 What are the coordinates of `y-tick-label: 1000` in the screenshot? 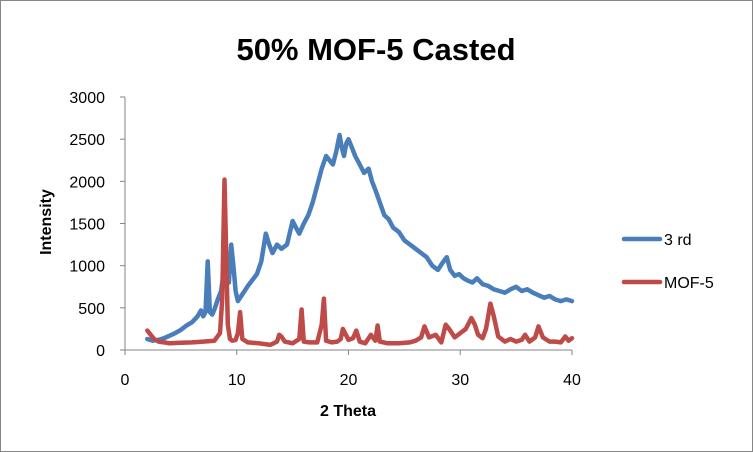 It's located at (87, 267).